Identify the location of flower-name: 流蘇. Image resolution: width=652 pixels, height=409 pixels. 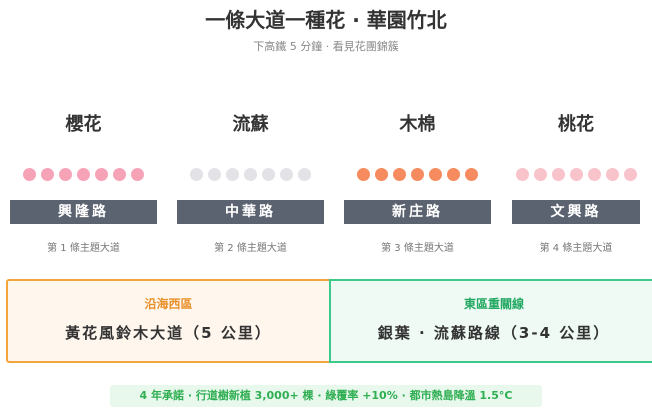
(250, 124).